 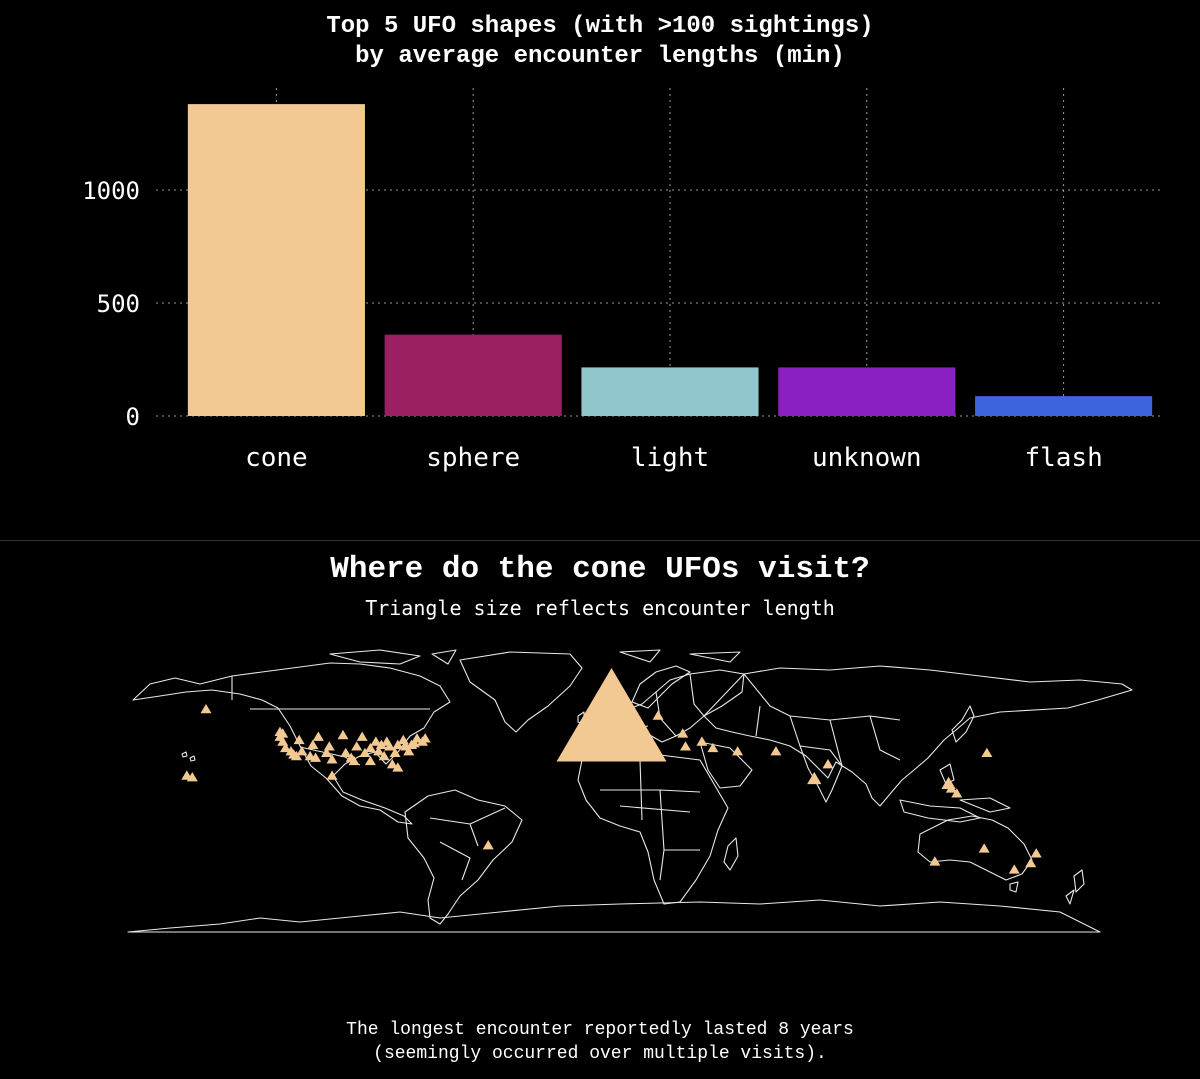 I want to click on bar-flash, so click(x=1064, y=406).